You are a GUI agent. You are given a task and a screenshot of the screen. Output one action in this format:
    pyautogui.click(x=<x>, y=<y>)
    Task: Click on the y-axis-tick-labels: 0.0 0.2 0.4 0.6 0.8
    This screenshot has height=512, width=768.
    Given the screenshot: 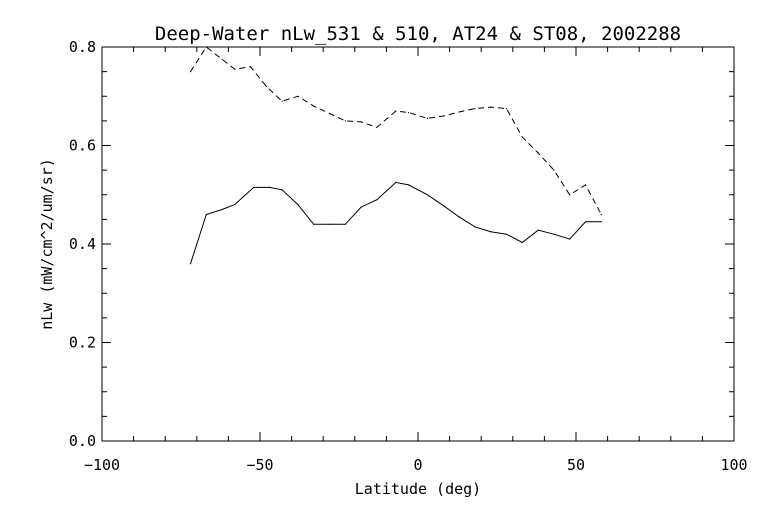 What is the action you would take?
    pyautogui.click(x=82, y=244)
    